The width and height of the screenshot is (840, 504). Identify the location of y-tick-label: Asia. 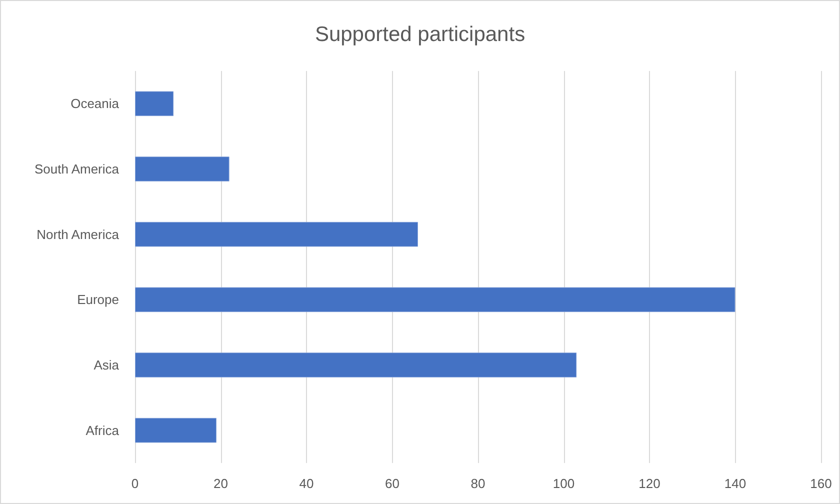
(107, 365).